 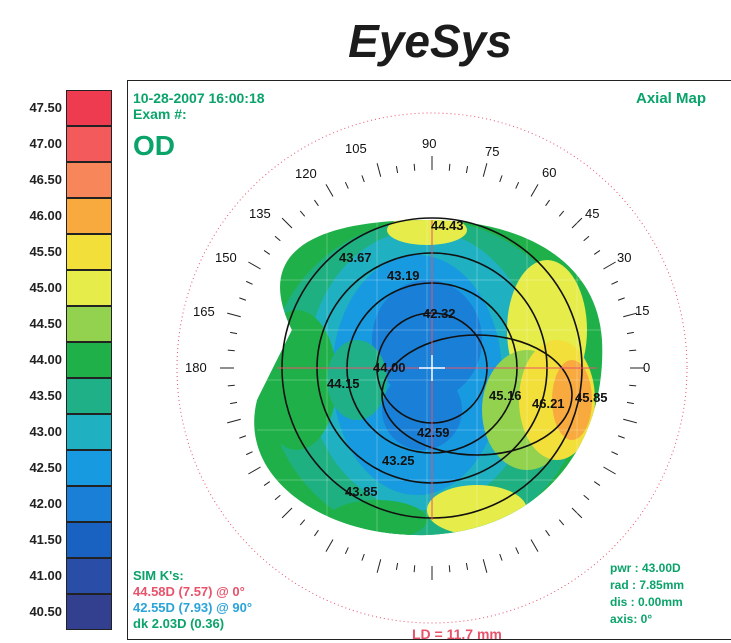 I want to click on reading-label: 44.43, so click(x=447, y=225).